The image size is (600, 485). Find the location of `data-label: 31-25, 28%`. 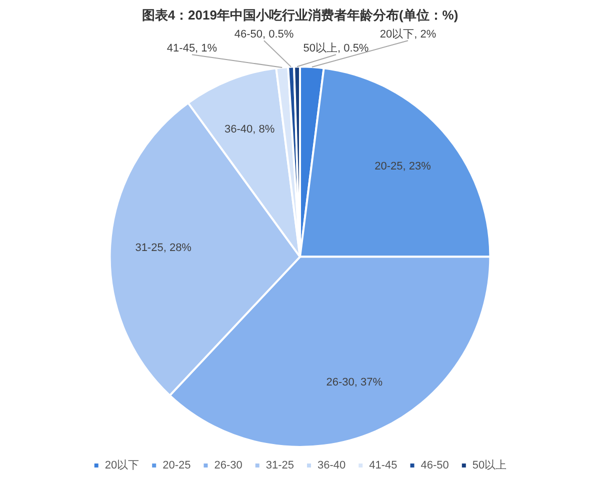

data-label: 31-25, 28% is located at coordinates (163, 248).